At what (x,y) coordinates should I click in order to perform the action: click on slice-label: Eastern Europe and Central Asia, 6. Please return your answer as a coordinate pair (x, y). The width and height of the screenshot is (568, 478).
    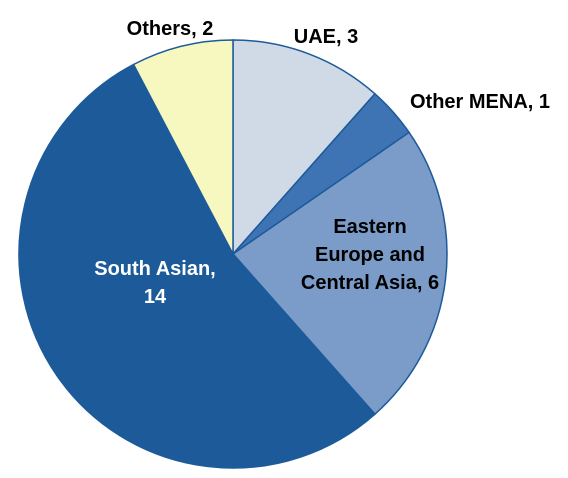
    Looking at the image, I should click on (370, 255).